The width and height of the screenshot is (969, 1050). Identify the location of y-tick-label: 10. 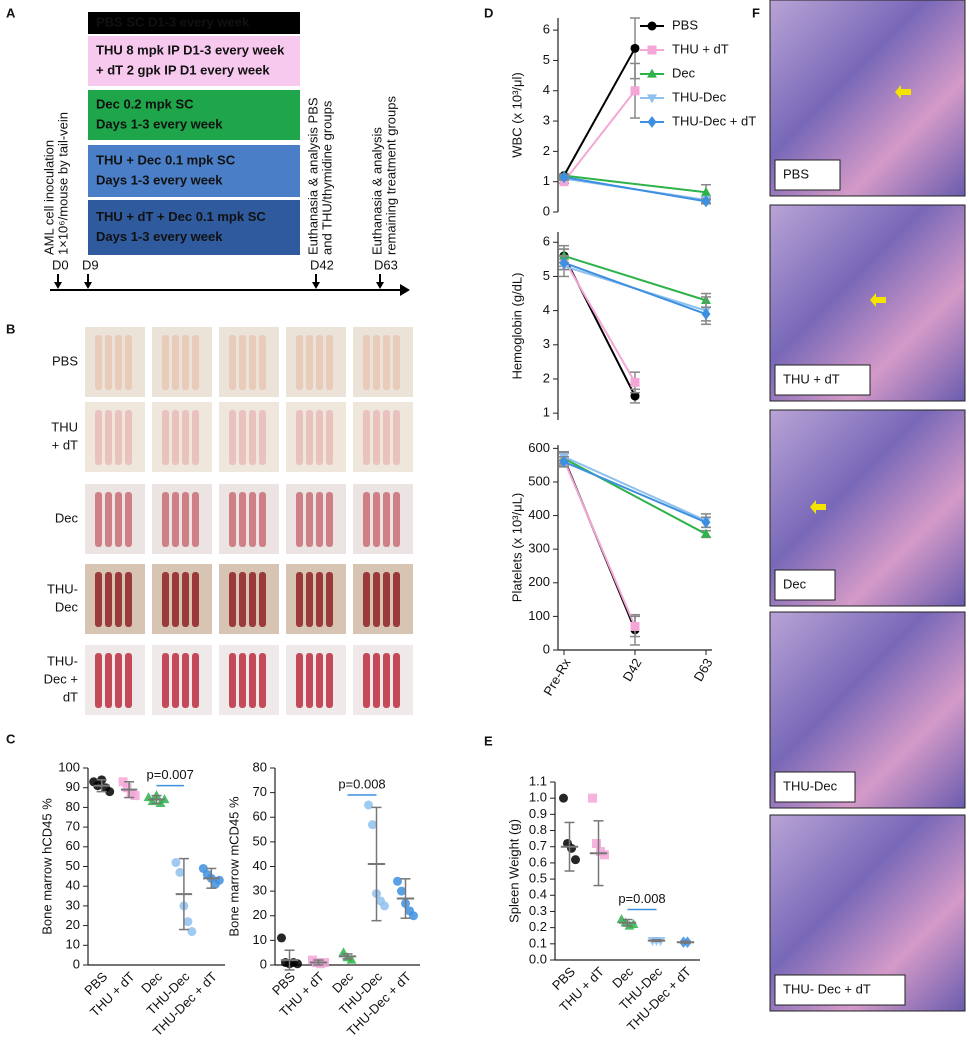
(73, 944).